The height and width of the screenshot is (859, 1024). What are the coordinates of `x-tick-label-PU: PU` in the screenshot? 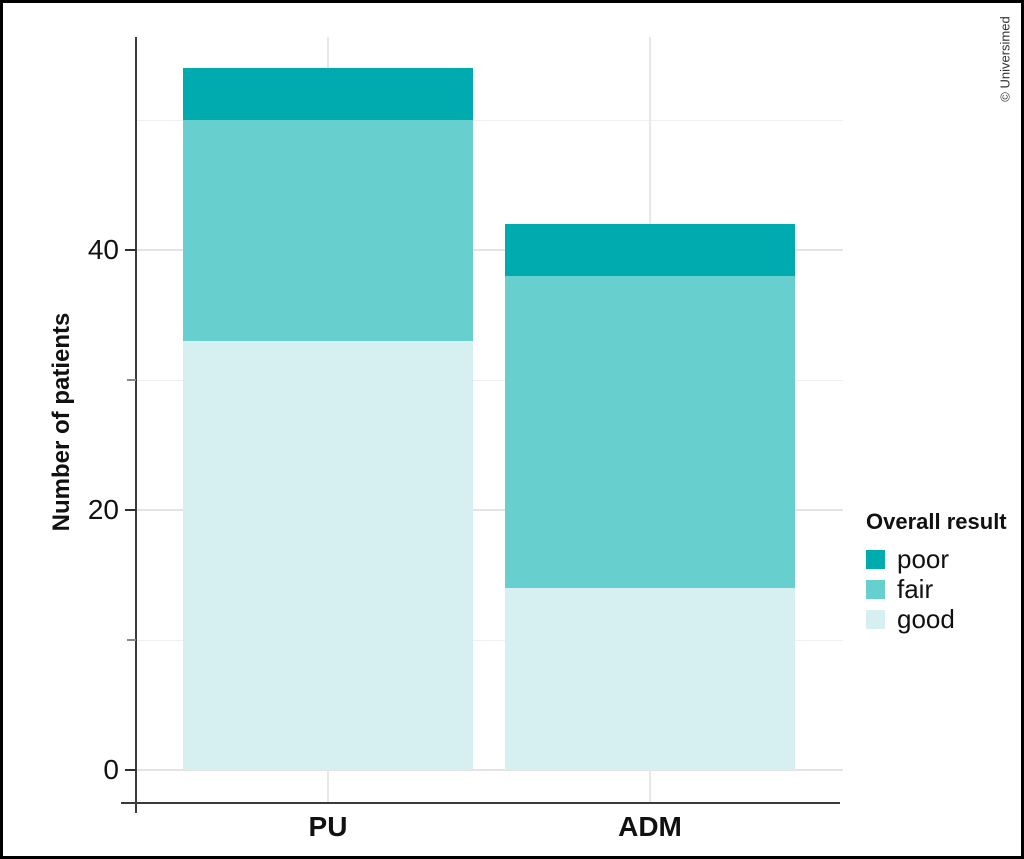 It's located at (328, 826).